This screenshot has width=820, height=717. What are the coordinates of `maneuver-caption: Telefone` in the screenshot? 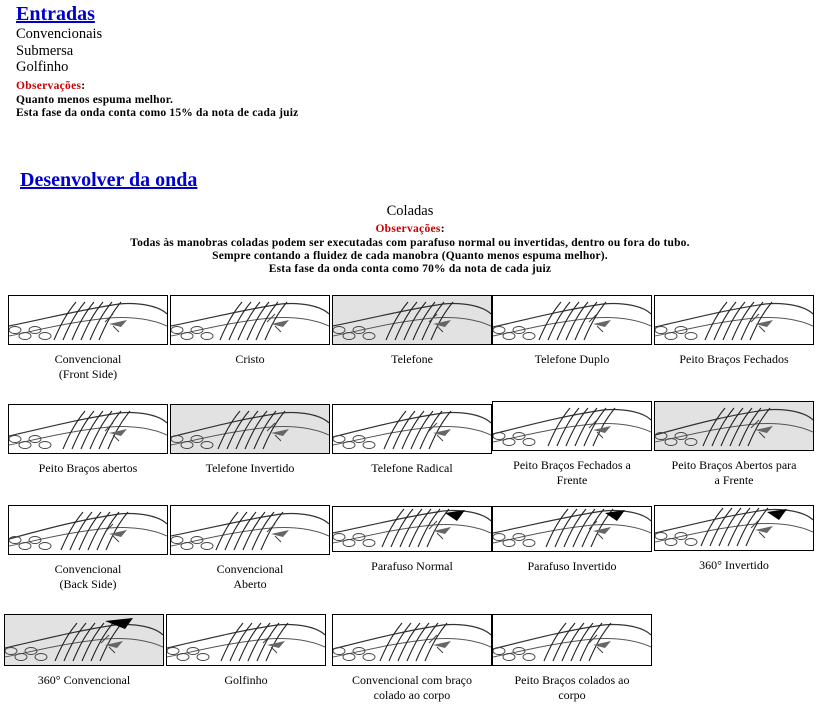 It's located at (412, 359).